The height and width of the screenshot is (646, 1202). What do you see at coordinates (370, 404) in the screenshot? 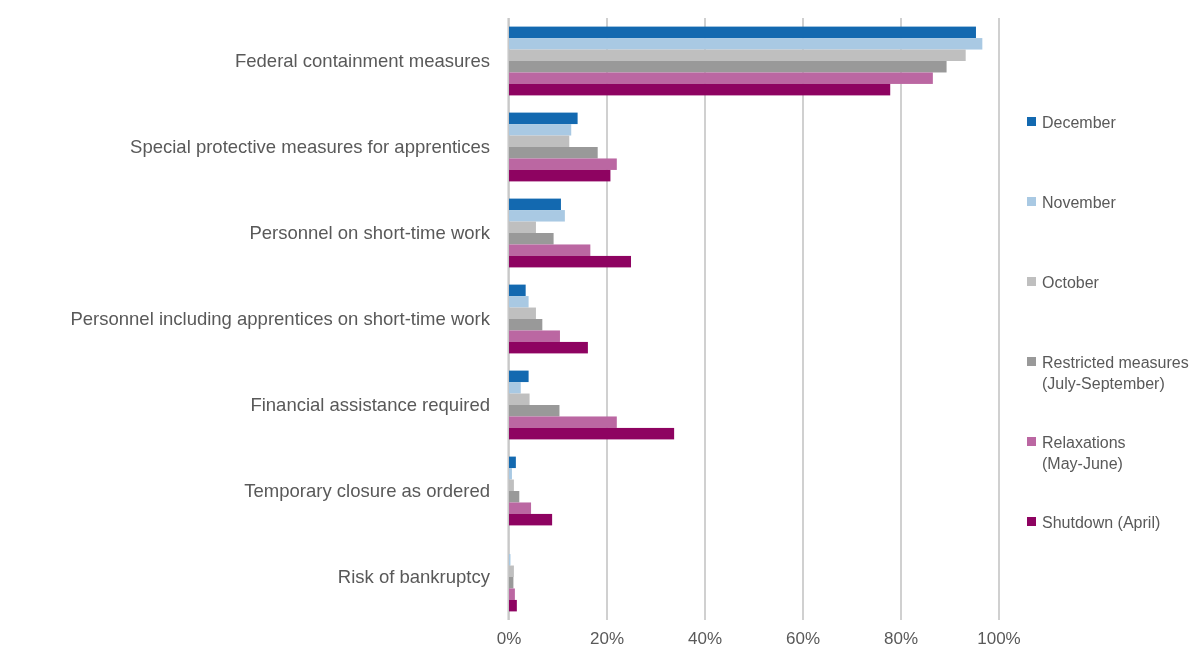
I see `y-tick-label: Financial assistance required` at bounding box center [370, 404].